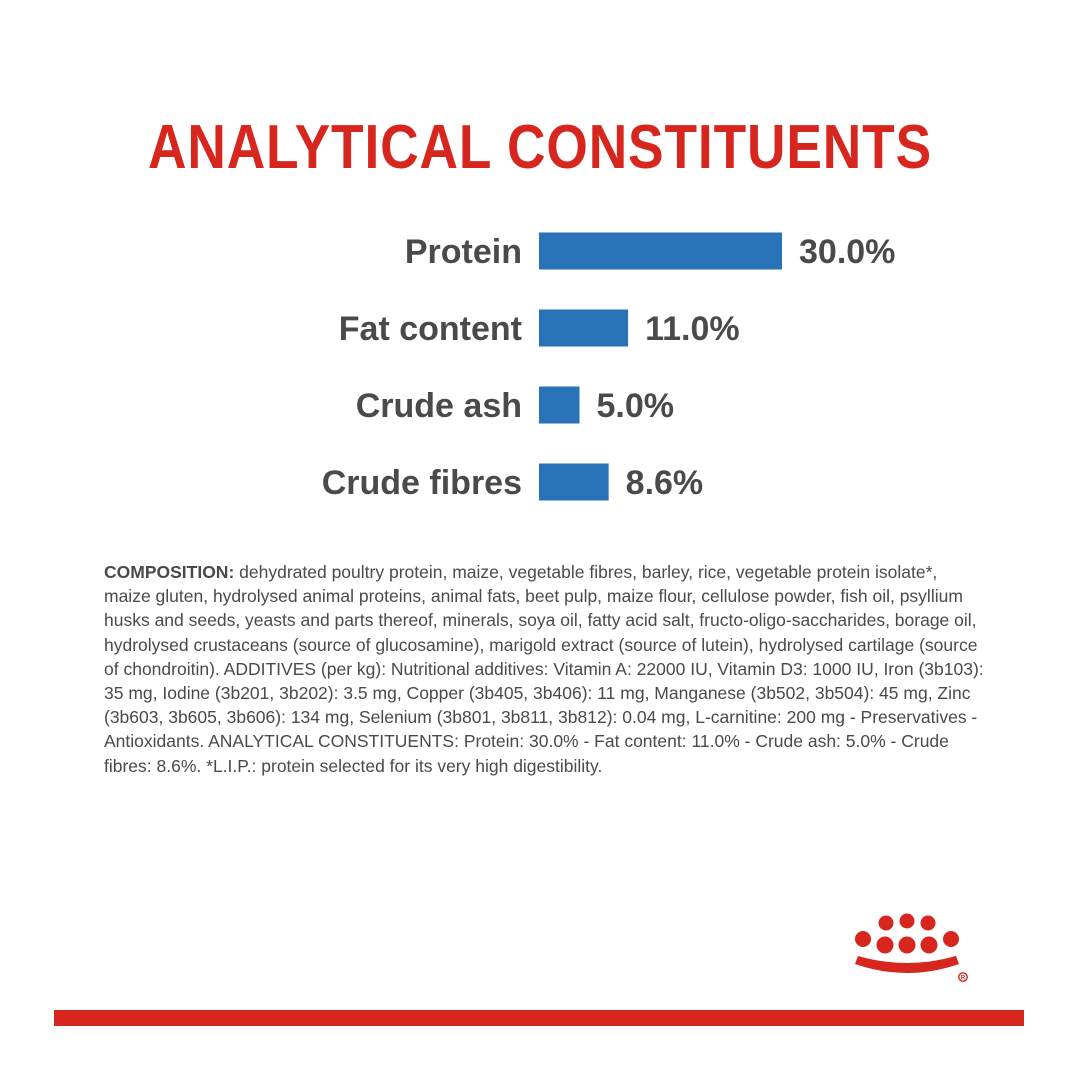  I want to click on bottom-rule, so click(539, 1018).